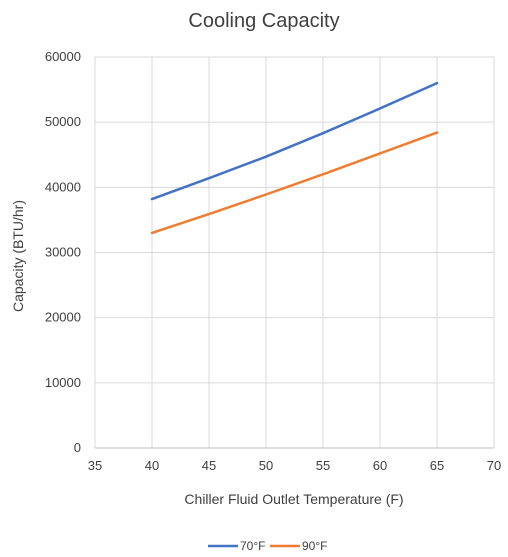 Image resolution: width=508 pixels, height=557 pixels. Describe the element at coordinates (209, 465) in the screenshot. I see `x-tick-label: 45` at that location.